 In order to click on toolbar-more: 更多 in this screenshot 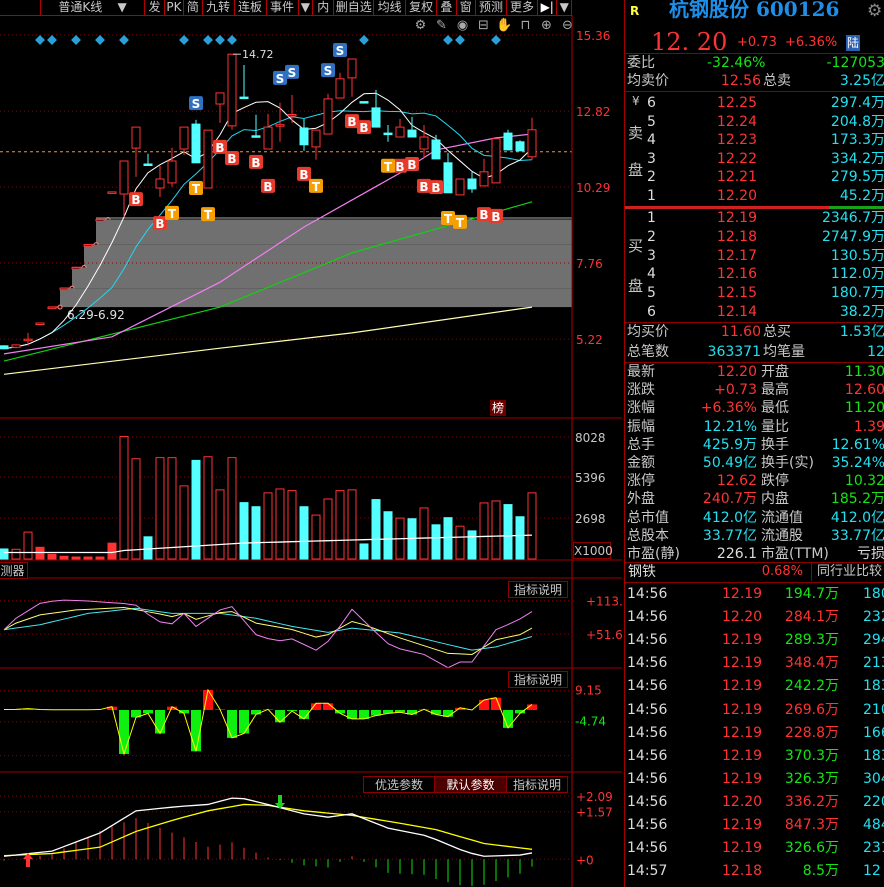, I will do `click(521, 7)`.